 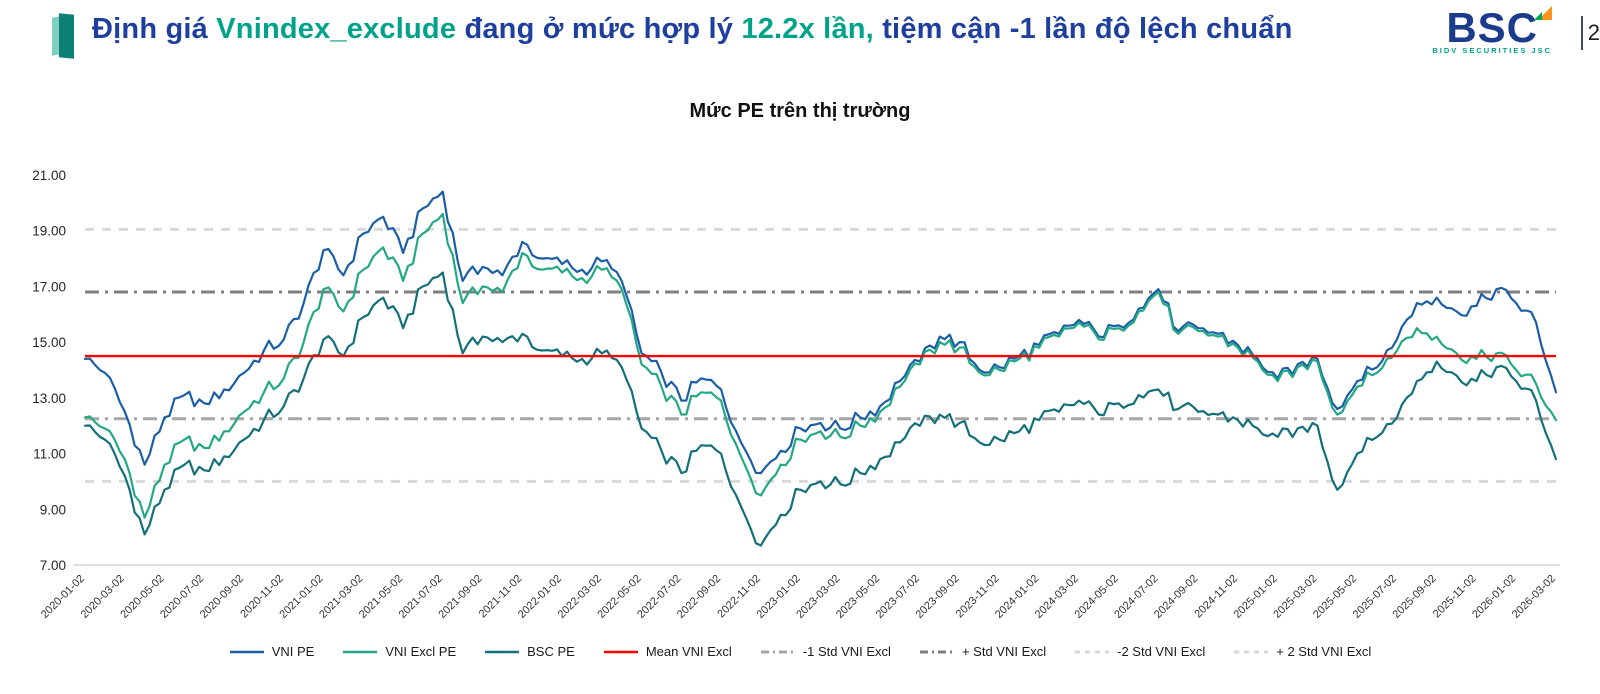 I want to click on legend-item-2-std-vni-excl: + 2 Std VNI Excl, so click(x=1302, y=651).